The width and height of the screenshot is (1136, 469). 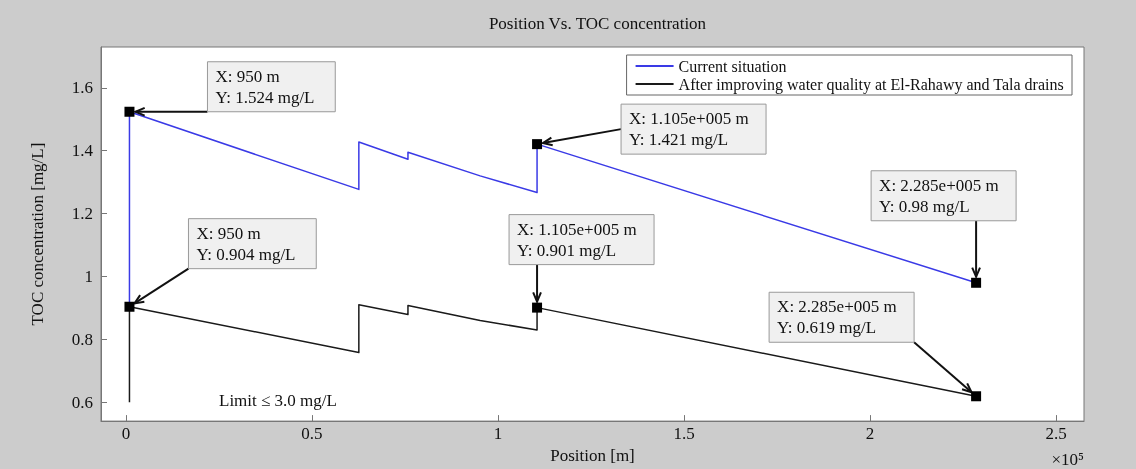 I want to click on x-tick-label: 2, so click(x=870, y=434).